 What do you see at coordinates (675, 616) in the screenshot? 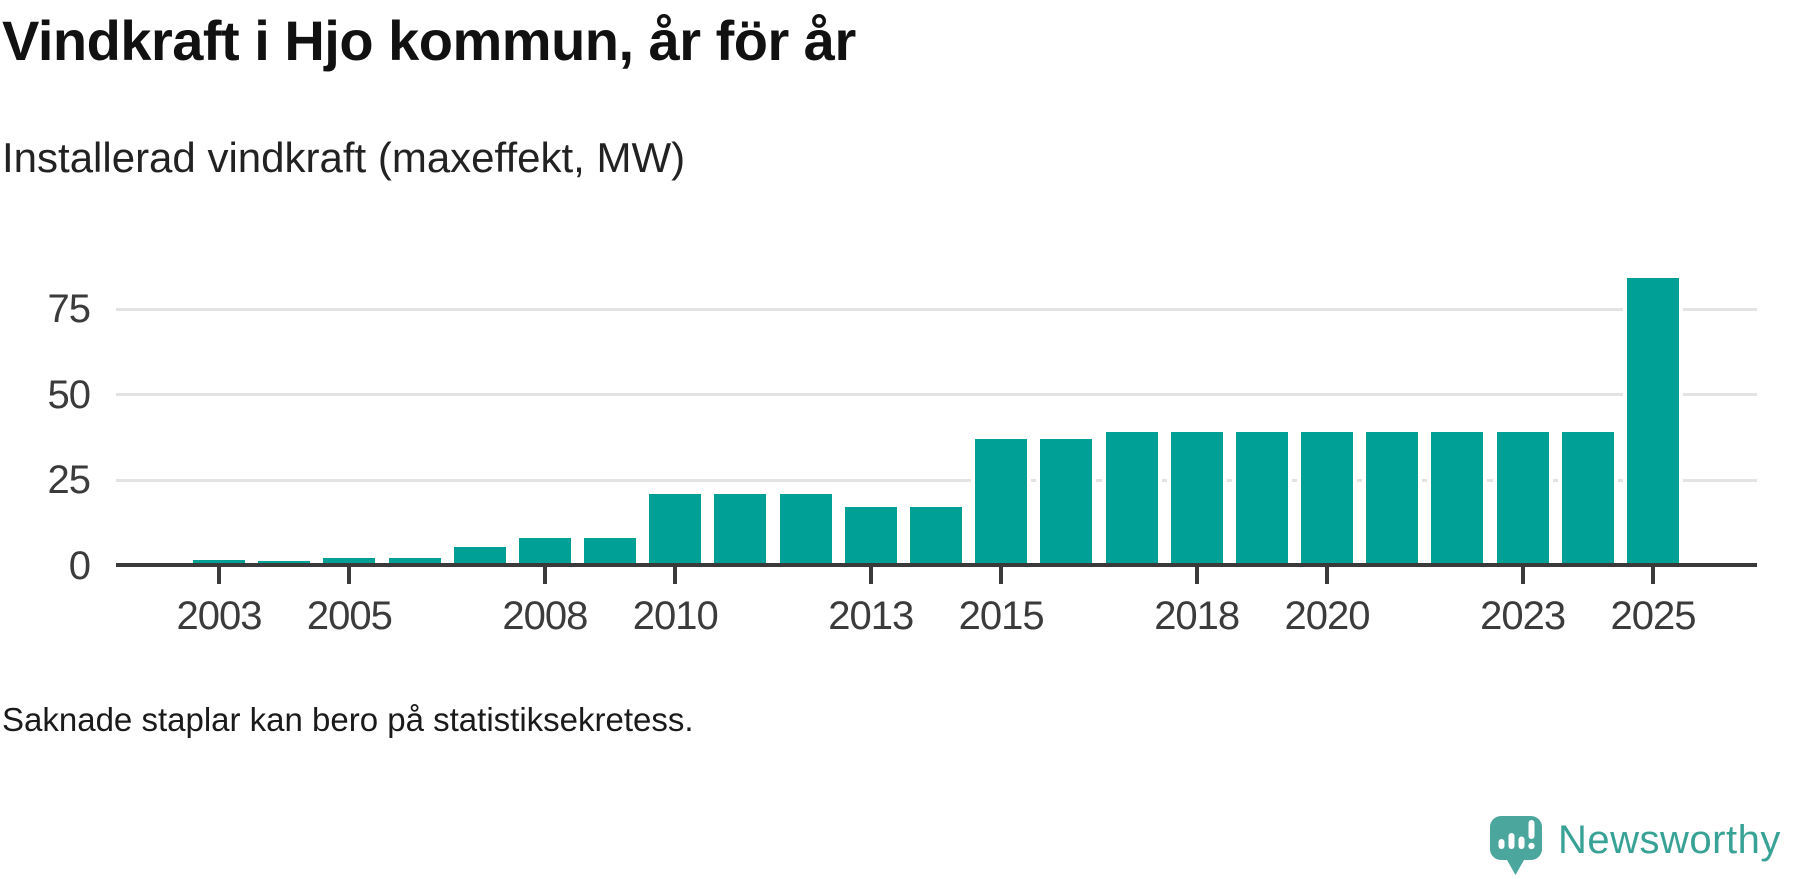
I see `x-axis-label: 2010` at bounding box center [675, 616].